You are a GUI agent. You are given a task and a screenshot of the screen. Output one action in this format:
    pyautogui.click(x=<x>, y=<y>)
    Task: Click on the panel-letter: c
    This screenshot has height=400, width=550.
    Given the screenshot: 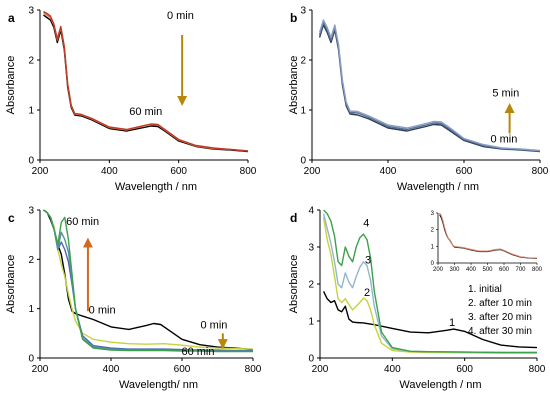 What is the action you would take?
    pyautogui.click(x=11, y=218)
    